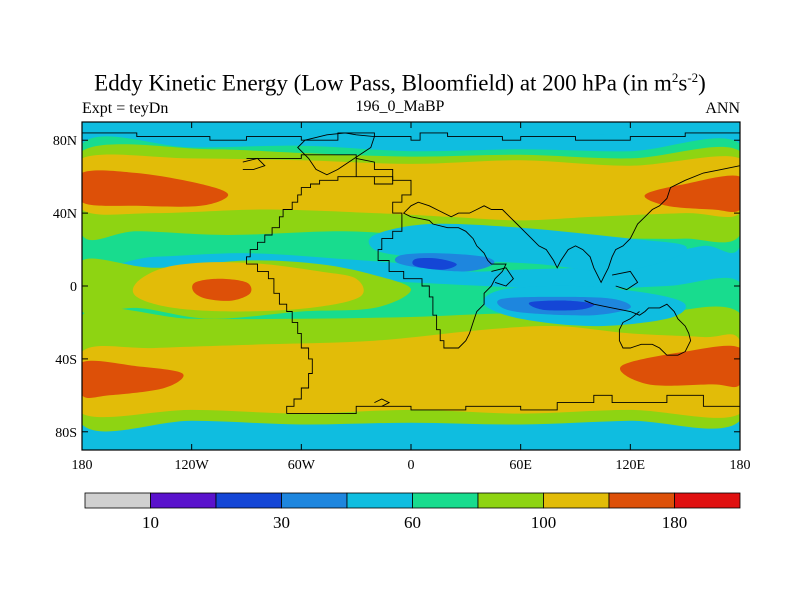 This screenshot has width=800, height=600. I want to click on case-label: 196_0_MaBP, so click(400, 106).